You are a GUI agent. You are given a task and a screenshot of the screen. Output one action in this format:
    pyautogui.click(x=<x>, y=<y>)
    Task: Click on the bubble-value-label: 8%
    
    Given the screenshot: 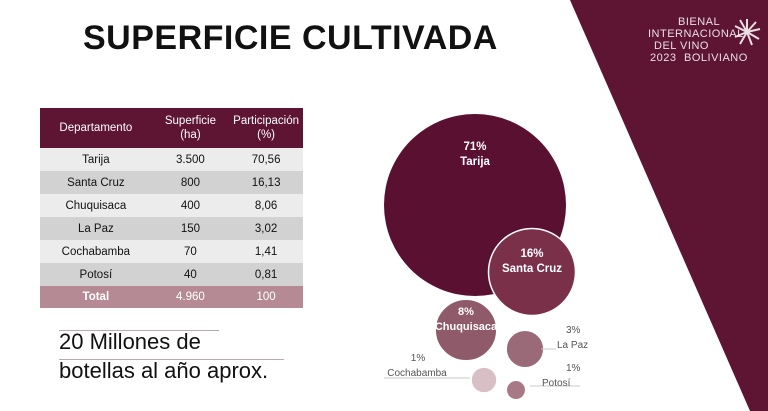 What is the action you would take?
    pyautogui.click(x=466, y=312)
    